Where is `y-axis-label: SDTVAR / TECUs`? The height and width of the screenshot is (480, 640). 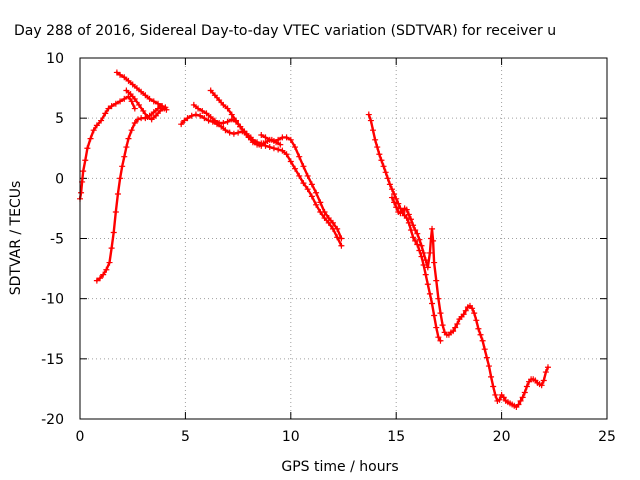
y-axis-label: SDTVAR / TECUs is located at coordinates (16, 238).